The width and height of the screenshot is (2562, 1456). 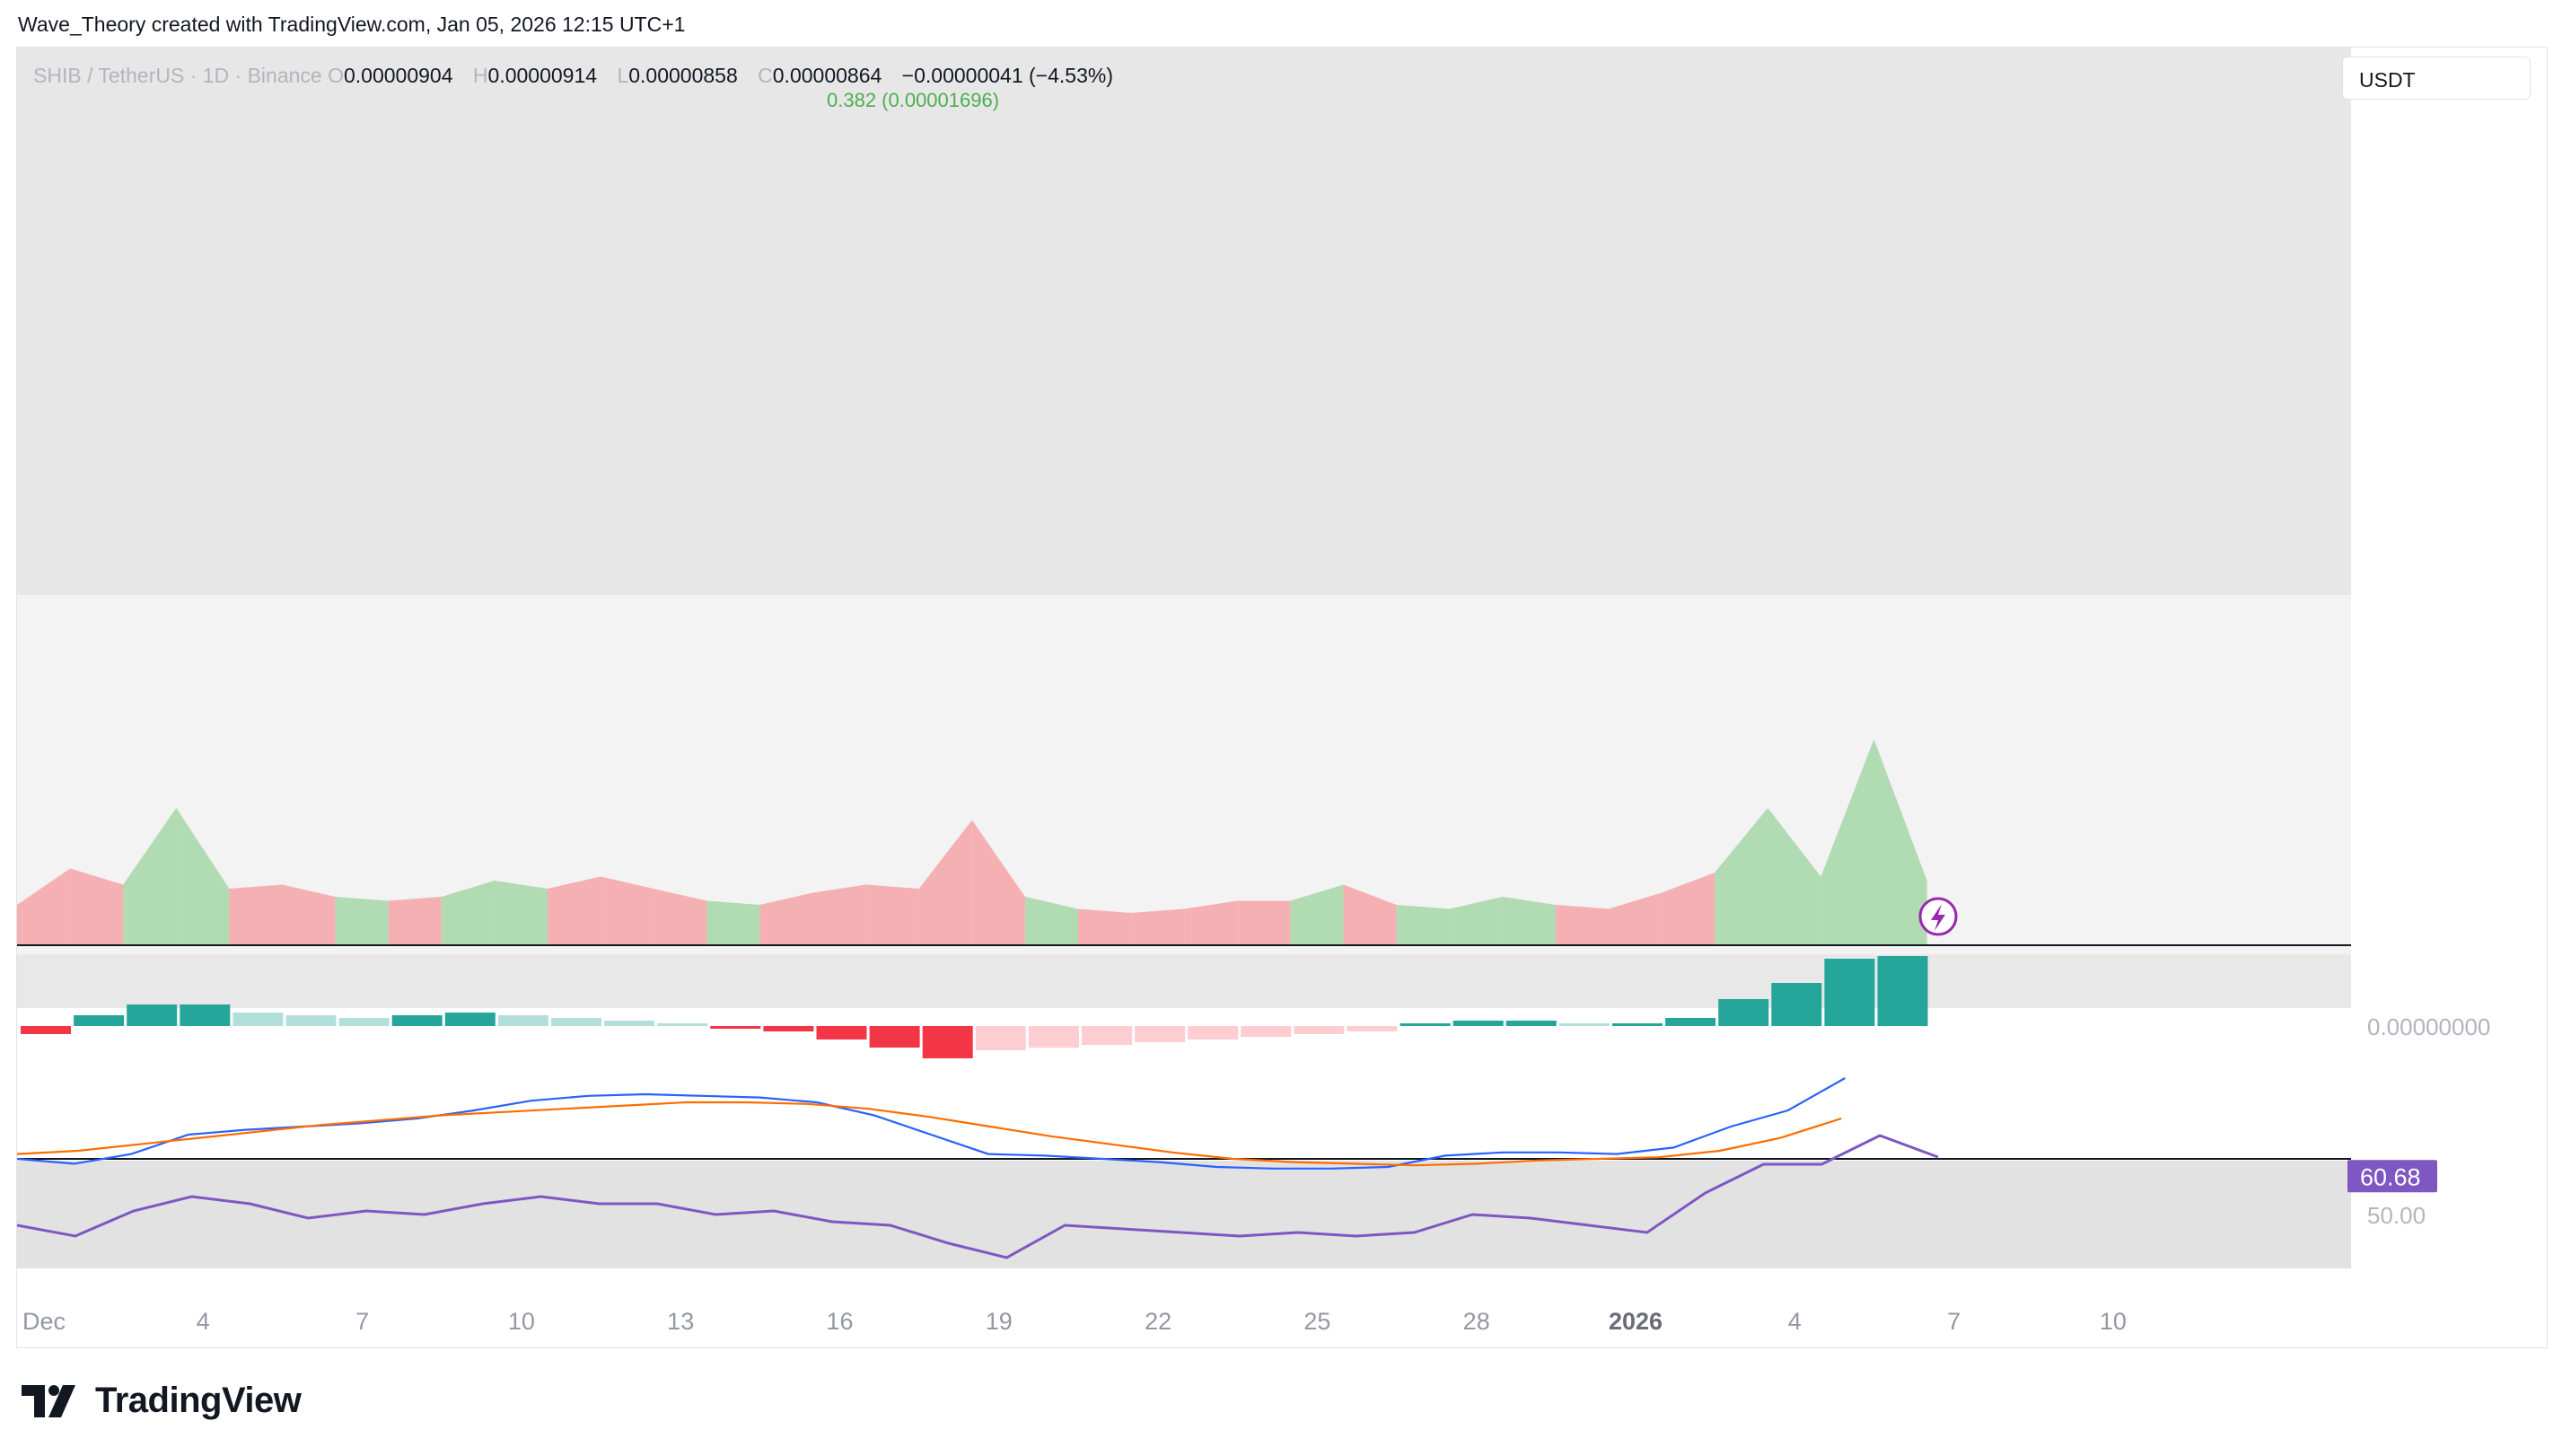 What do you see at coordinates (1938, 918) in the screenshot?
I see `flash-icon-bolt` at bounding box center [1938, 918].